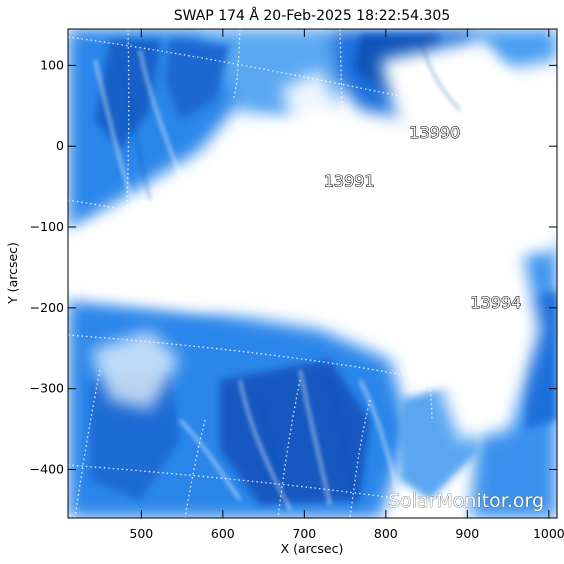 This screenshot has height=564, width=564. What do you see at coordinates (60, 145) in the screenshot?
I see `y-tick-label: 0` at bounding box center [60, 145].